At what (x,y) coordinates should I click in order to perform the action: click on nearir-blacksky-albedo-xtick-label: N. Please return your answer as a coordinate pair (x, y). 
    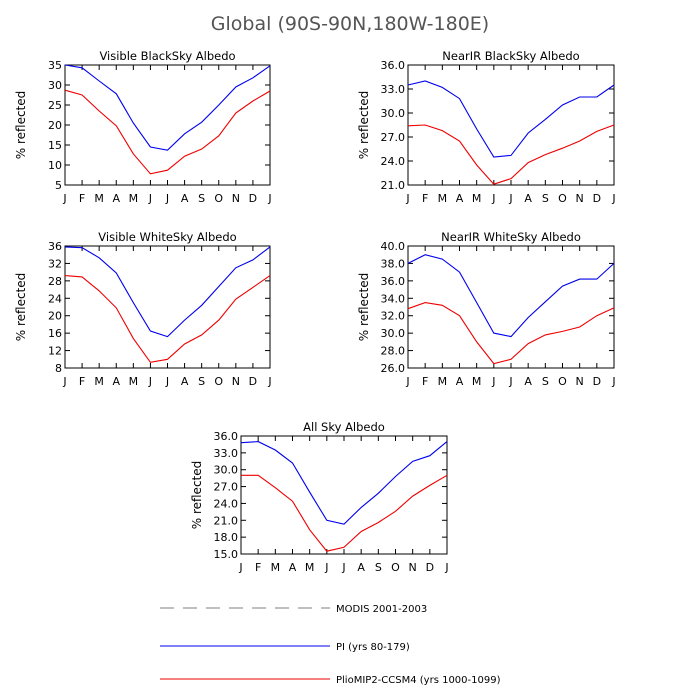
    Looking at the image, I should click on (580, 198).